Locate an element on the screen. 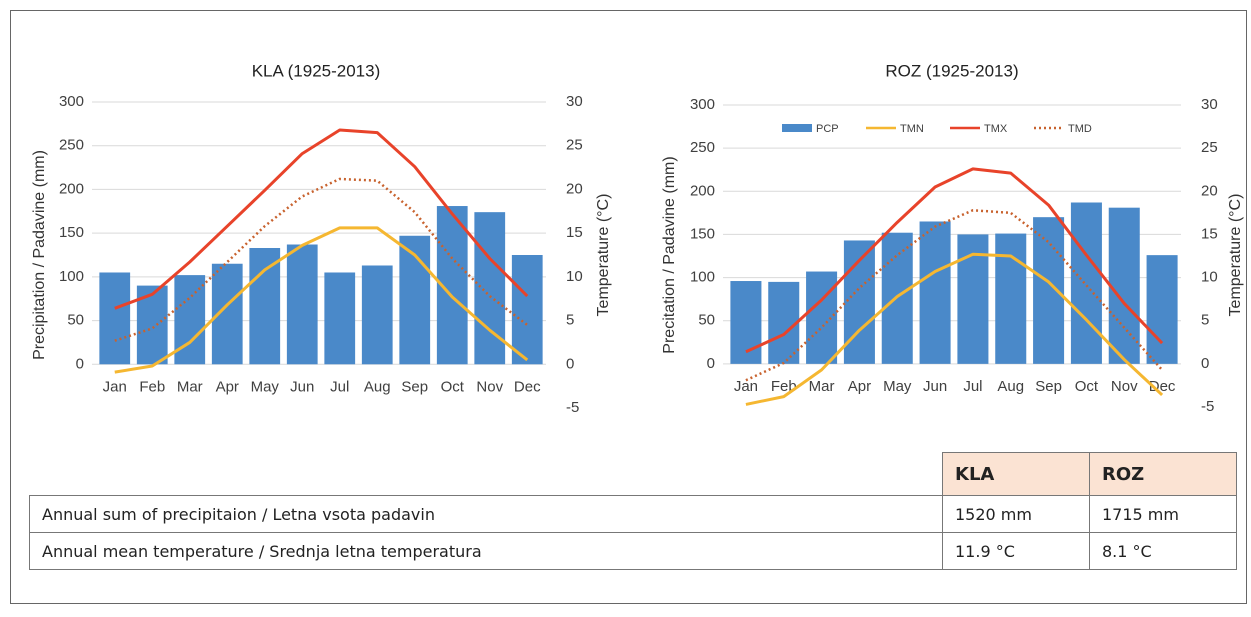 This screenshot has height=617, width=1251. legend: PCP TMN TMX TMD is located at coordinates (937, 129).